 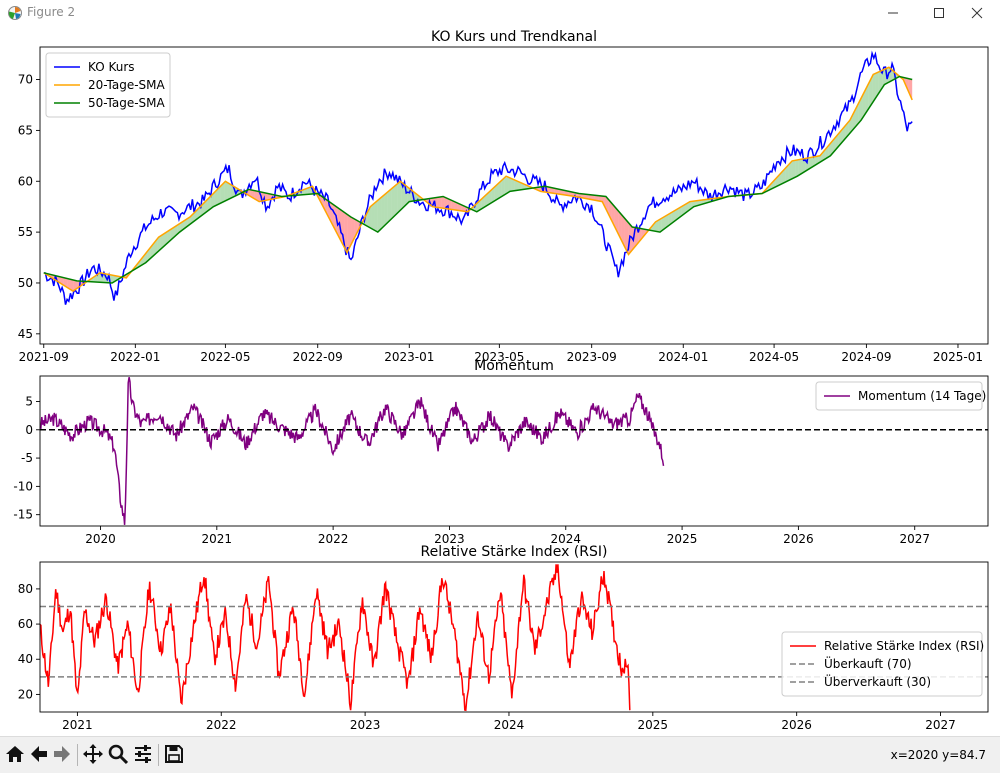 I want to click on x-tick-label: 2024-01, so click(x=683, y=357).